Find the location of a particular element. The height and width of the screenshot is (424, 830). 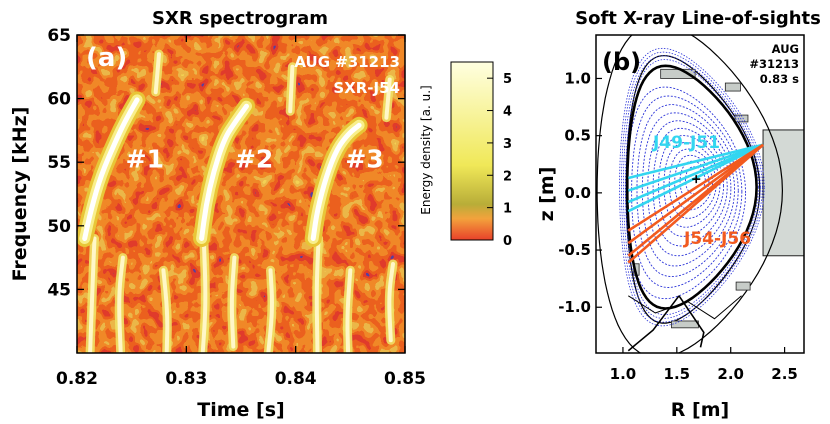

separatrix is located at coordinates (692, 187).